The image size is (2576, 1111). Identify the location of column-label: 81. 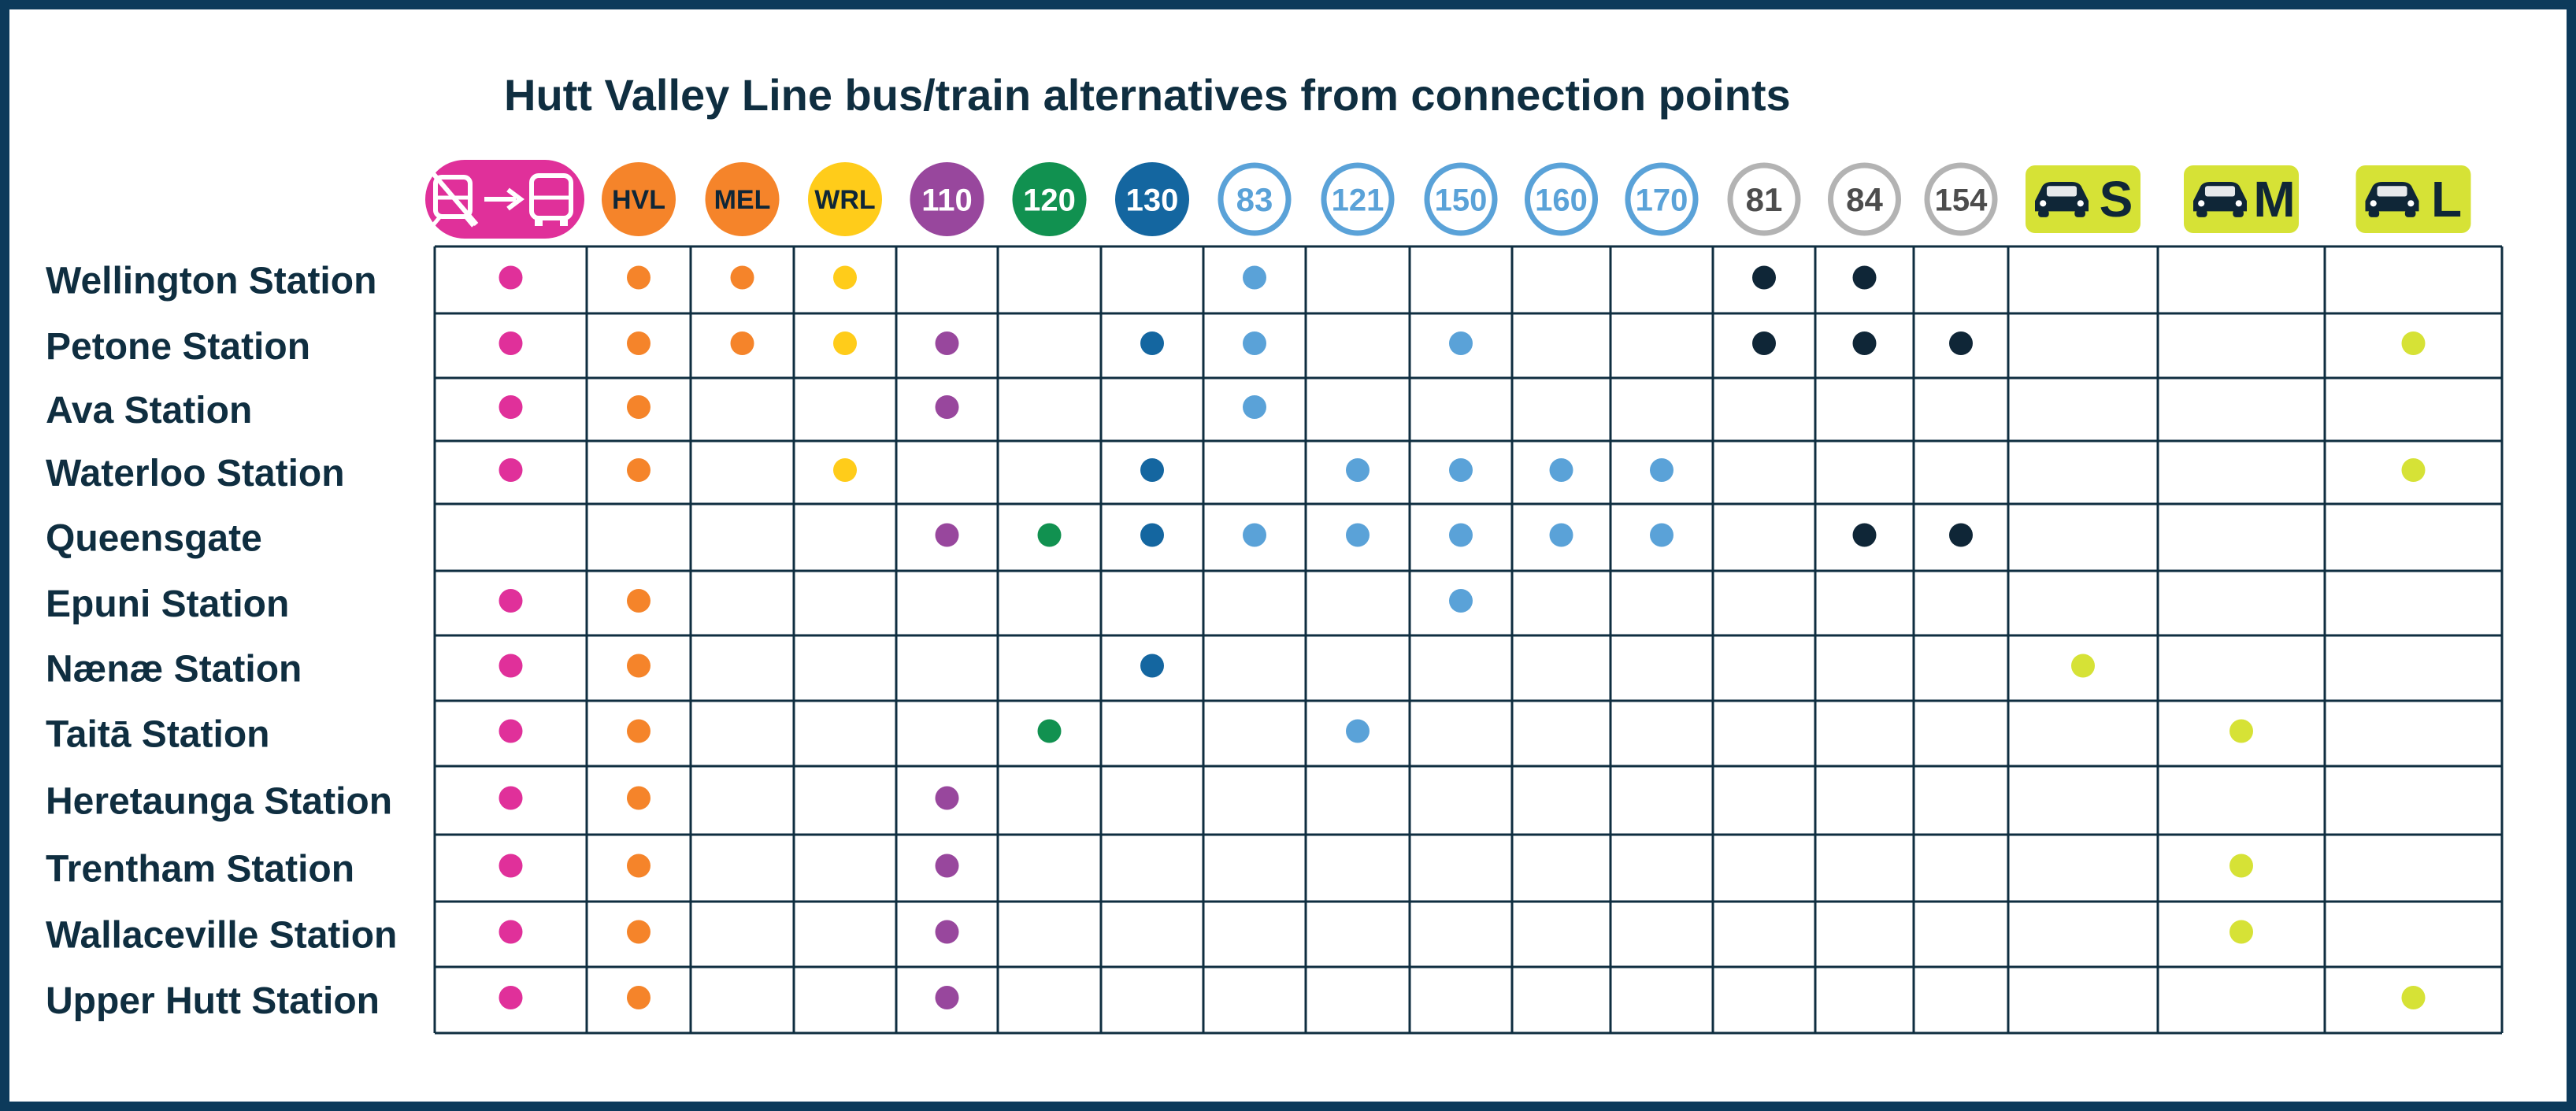
(1764, 199).